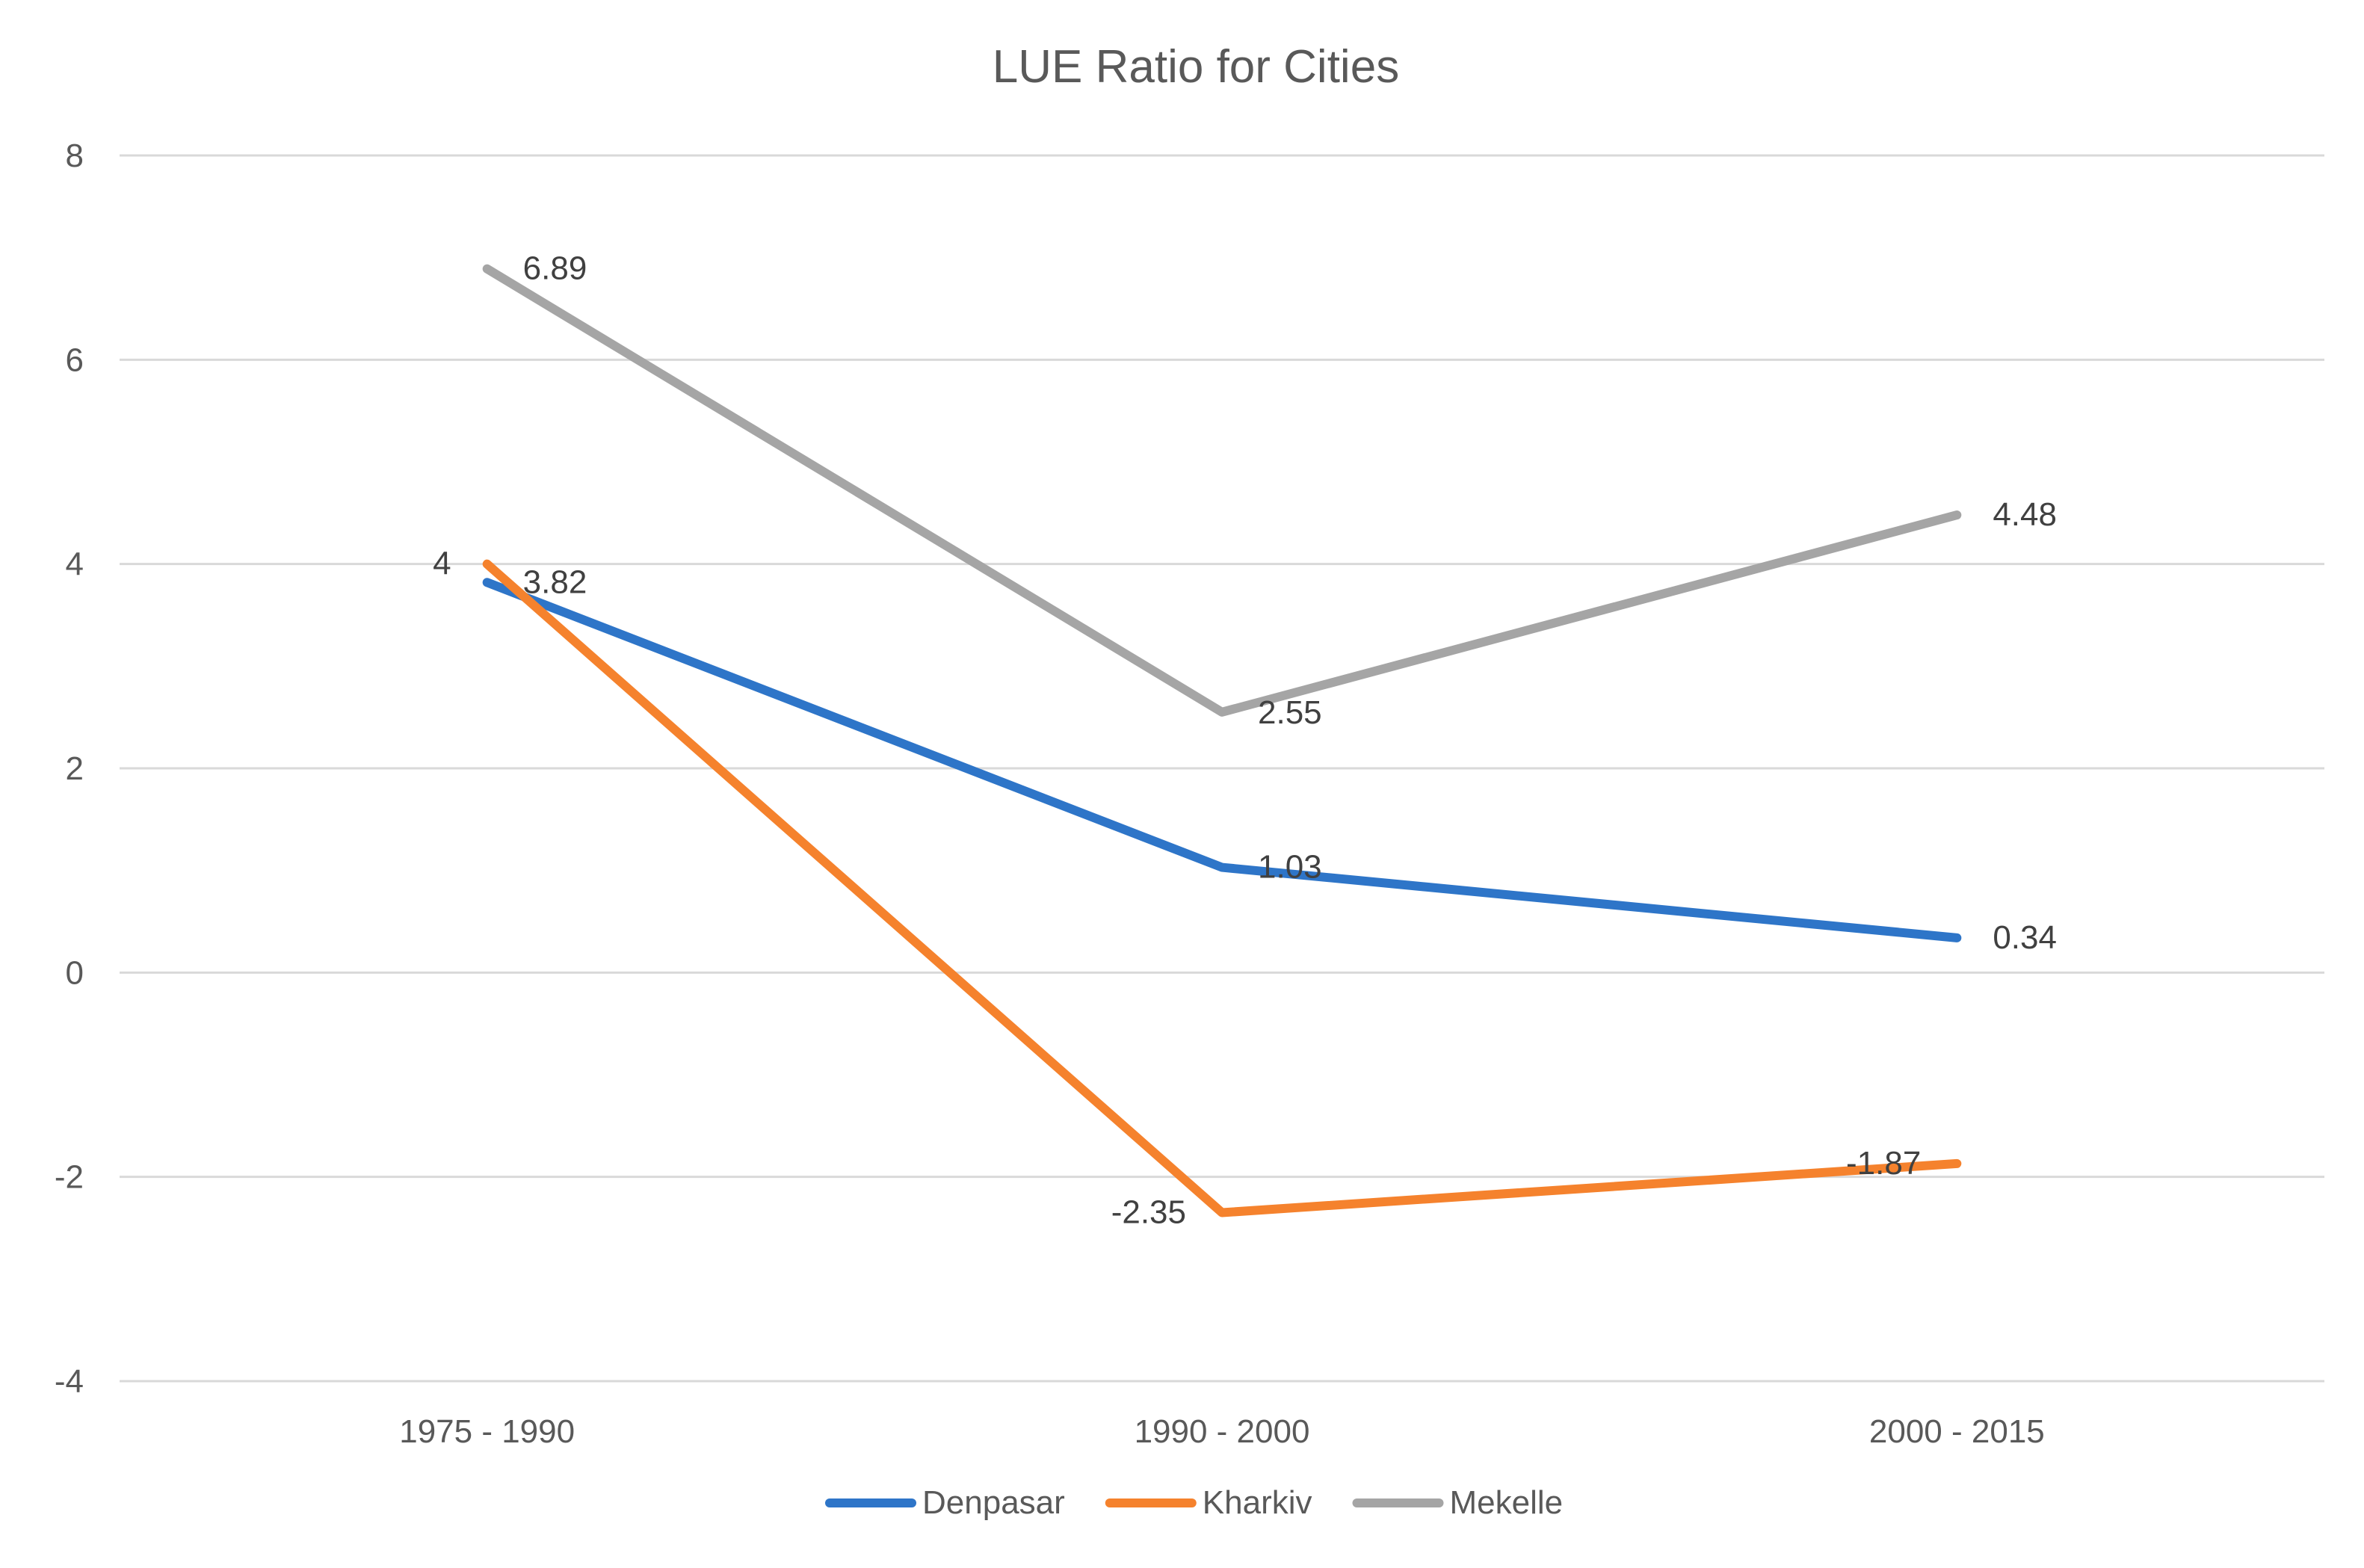 The image size is (2364, 1568). What do you see at coordinates (1290, 867) in the screenshot?
I see `data-label-denpasar-1: 1.03` at bounding box center [1290, 867].